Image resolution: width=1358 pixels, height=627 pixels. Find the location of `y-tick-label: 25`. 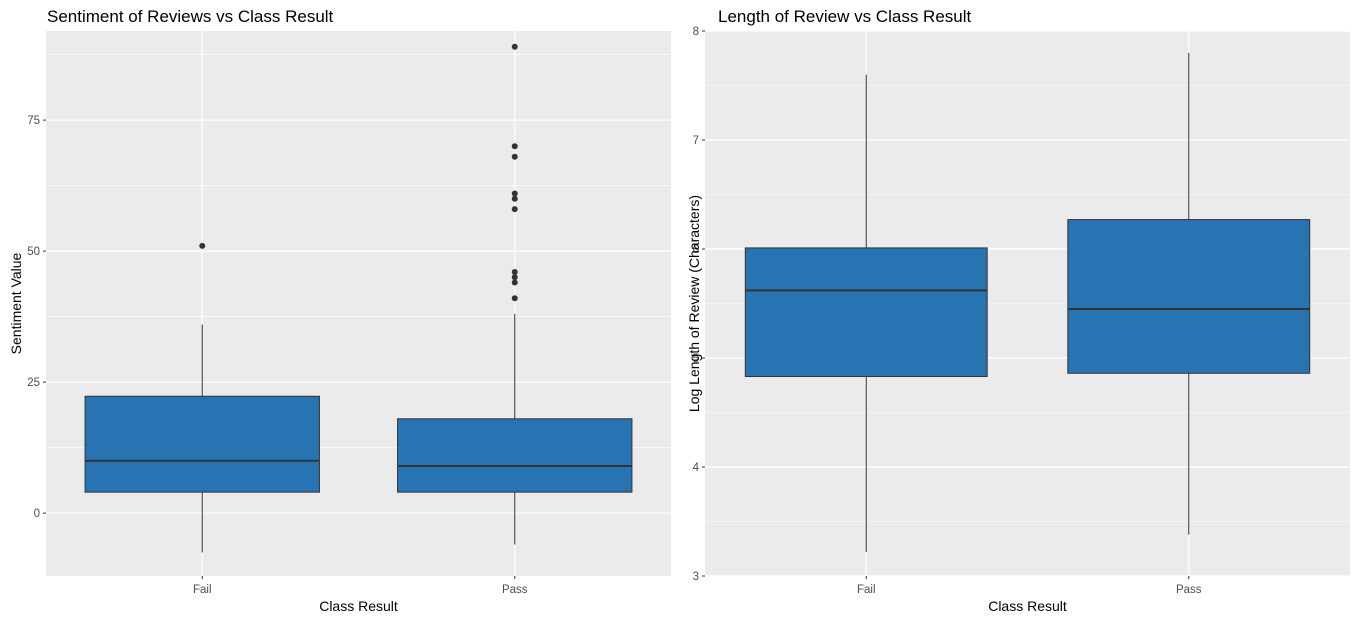

y-tick-label: 25 is located at coordinates (33, 383).